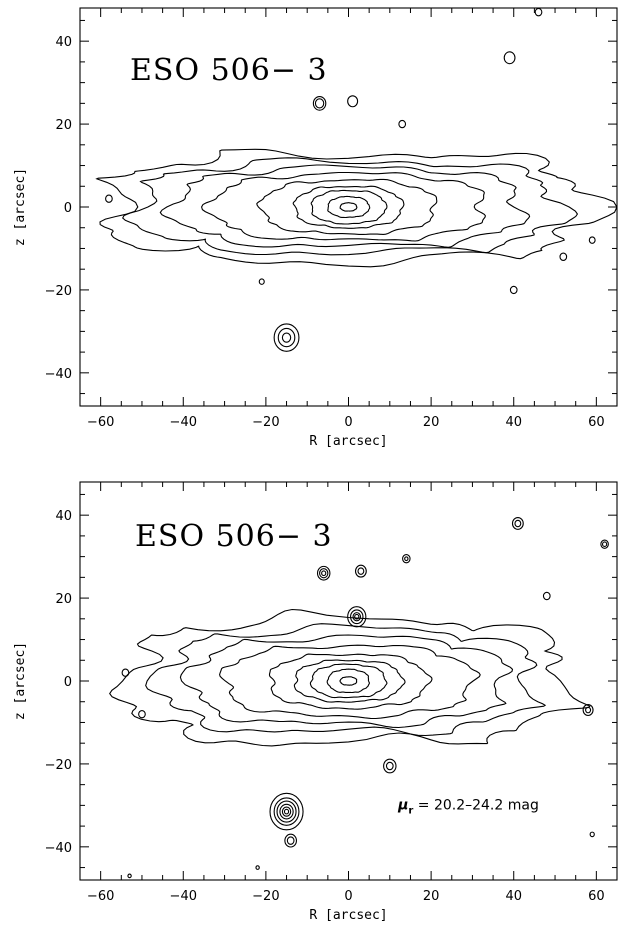 This screenshot has height=927, width=623. I want to click on surface-brightness-label: μr = 20.2–24.2 mag, so click(468, 807).